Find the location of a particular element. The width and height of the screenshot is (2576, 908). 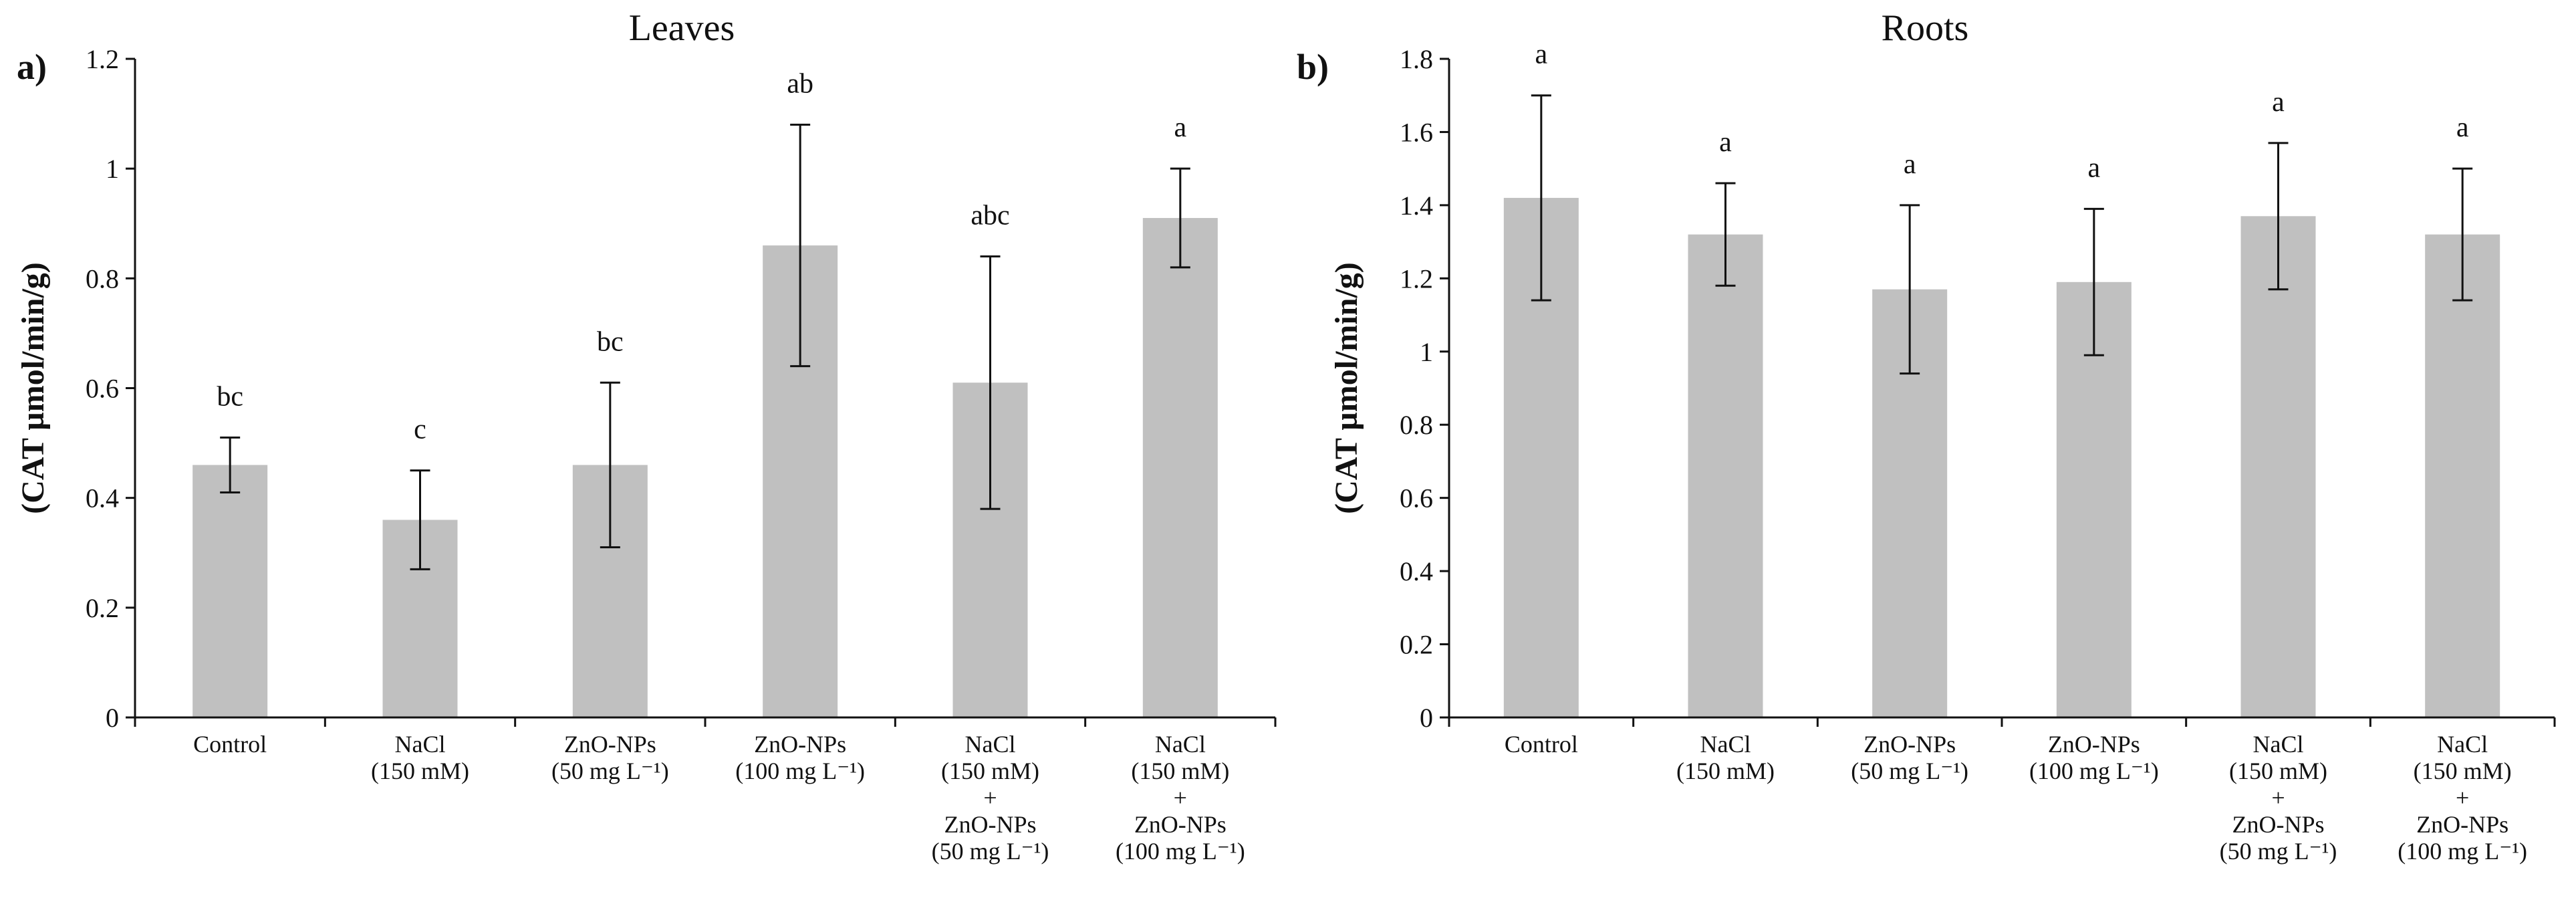

panel-label: a) is located at coordinates (32, 67).